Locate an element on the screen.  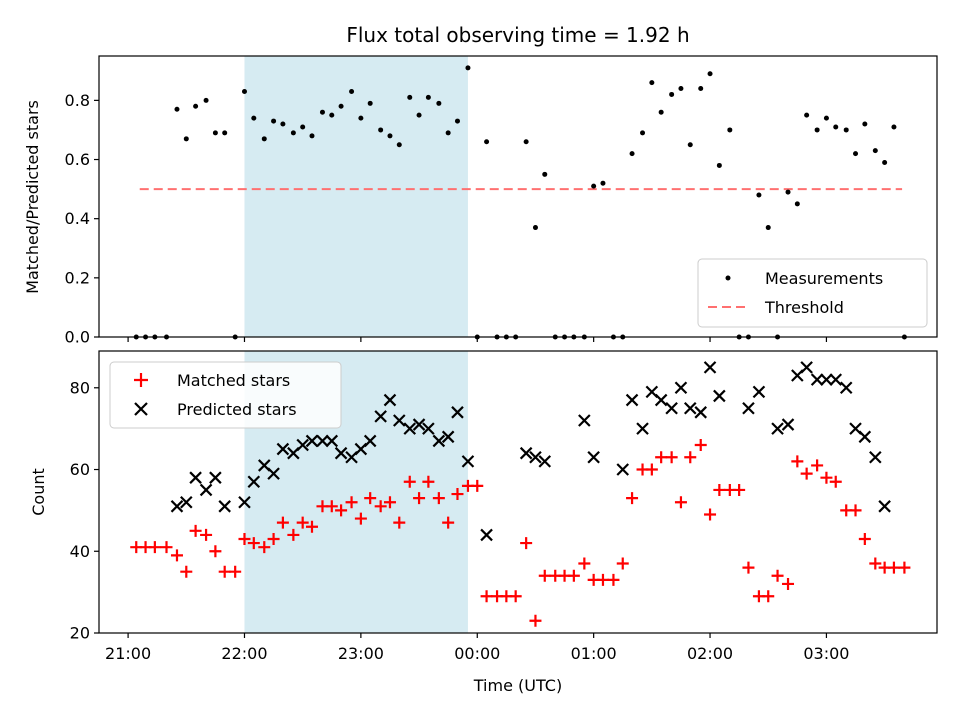
top-legend: Measurements Threshold is located at coordinates (812, 293).